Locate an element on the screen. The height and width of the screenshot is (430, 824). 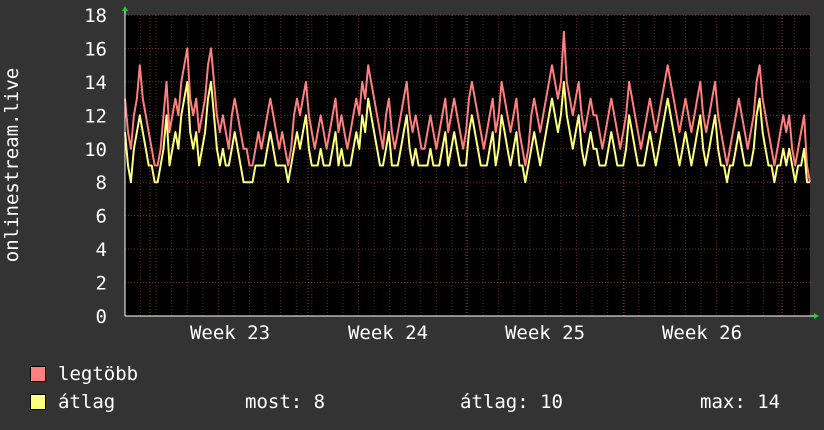
legend-swatch-atlag is located at coordinates (38, 402).